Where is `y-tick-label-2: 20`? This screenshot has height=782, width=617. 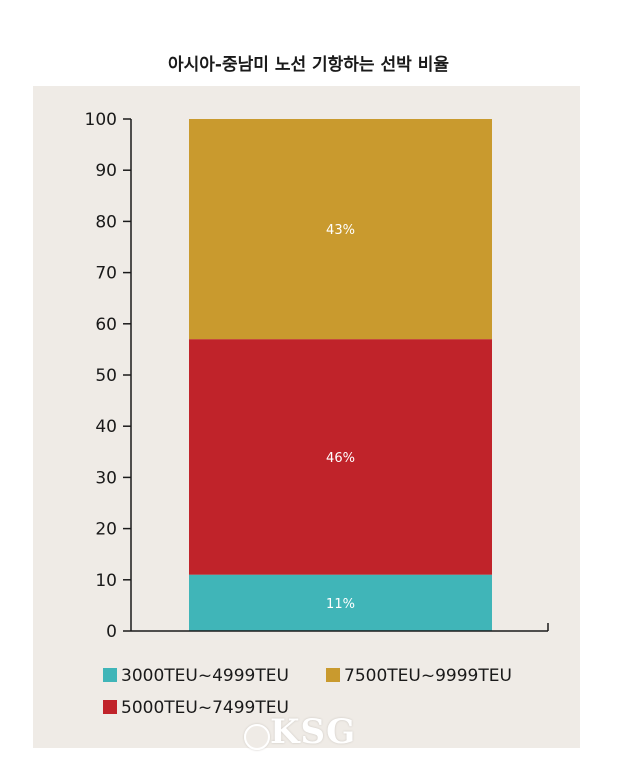 y-tick-label-2: 20 is located at coordinates (106, 530).